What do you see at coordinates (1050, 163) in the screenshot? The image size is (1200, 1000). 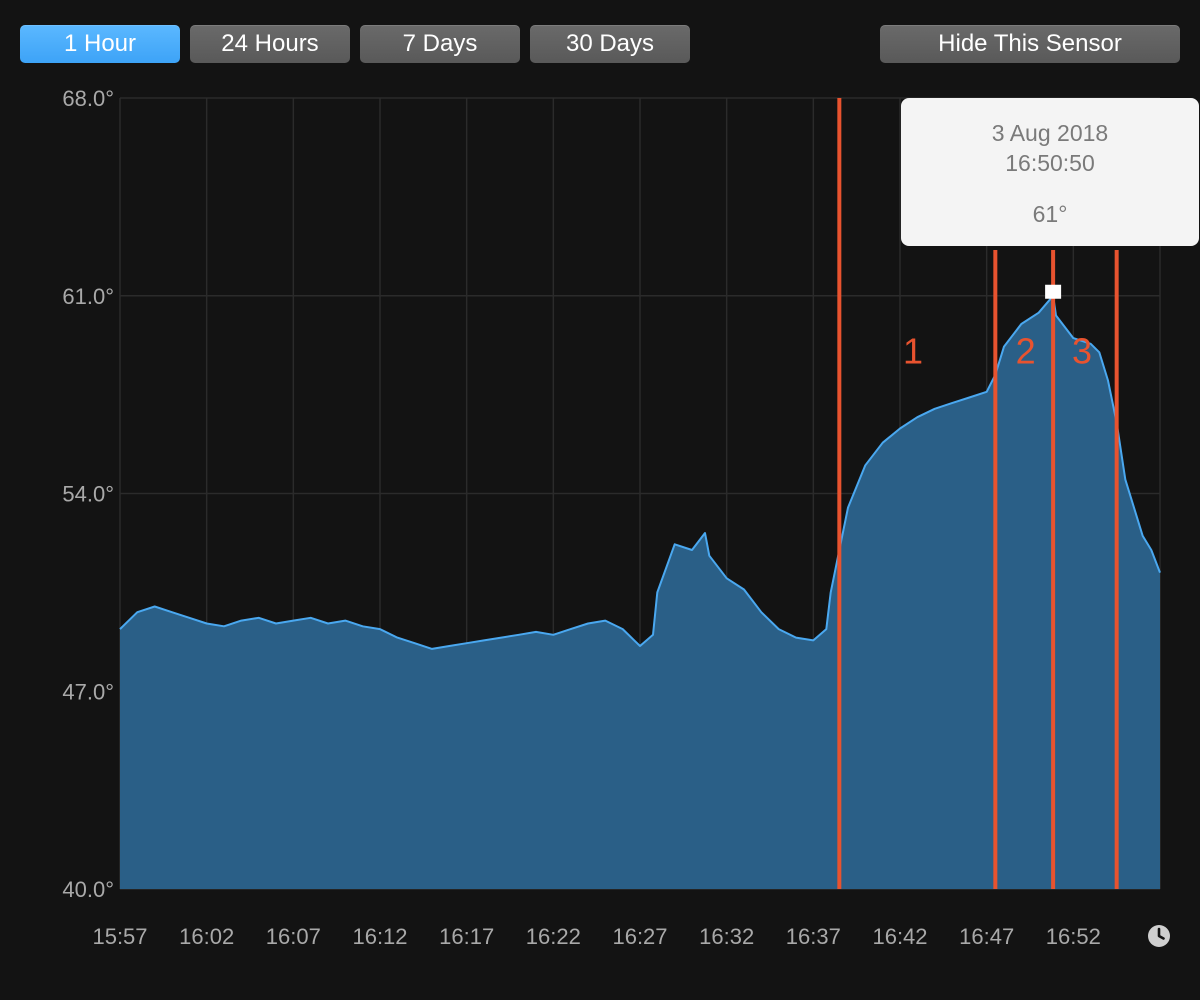 I see `tooltip-time: 16:50:50` at bounding box center [1050, 163].